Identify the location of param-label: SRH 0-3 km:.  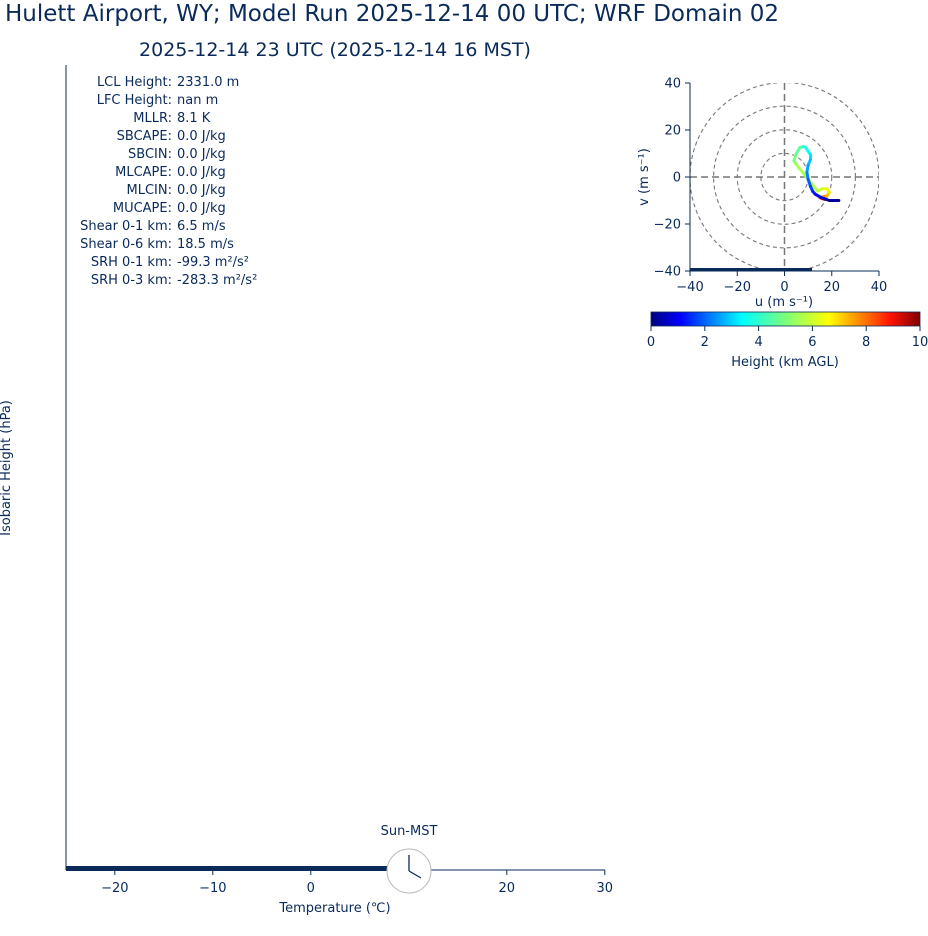
(131, 280).